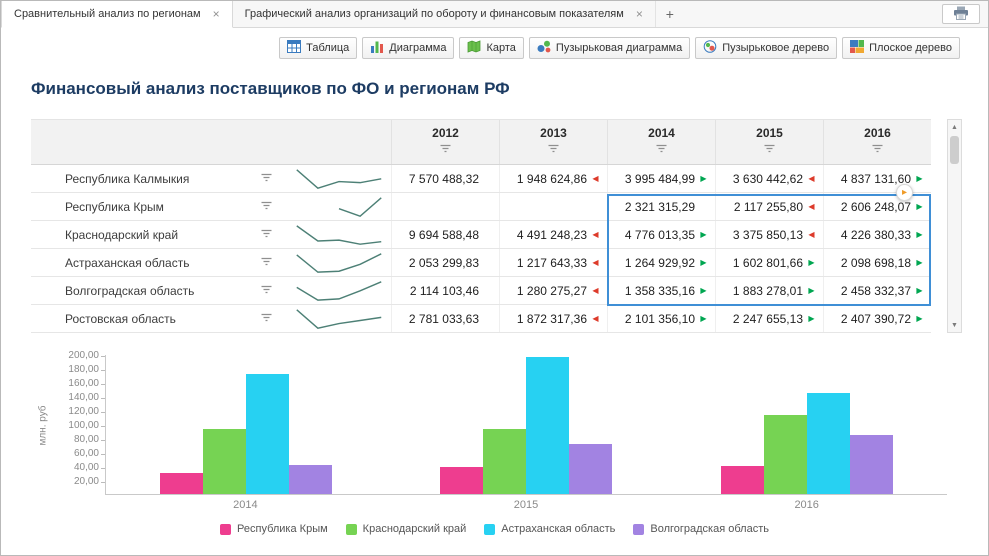 The image size is (989, 556). I want to click on print-button, so click(961, 14).